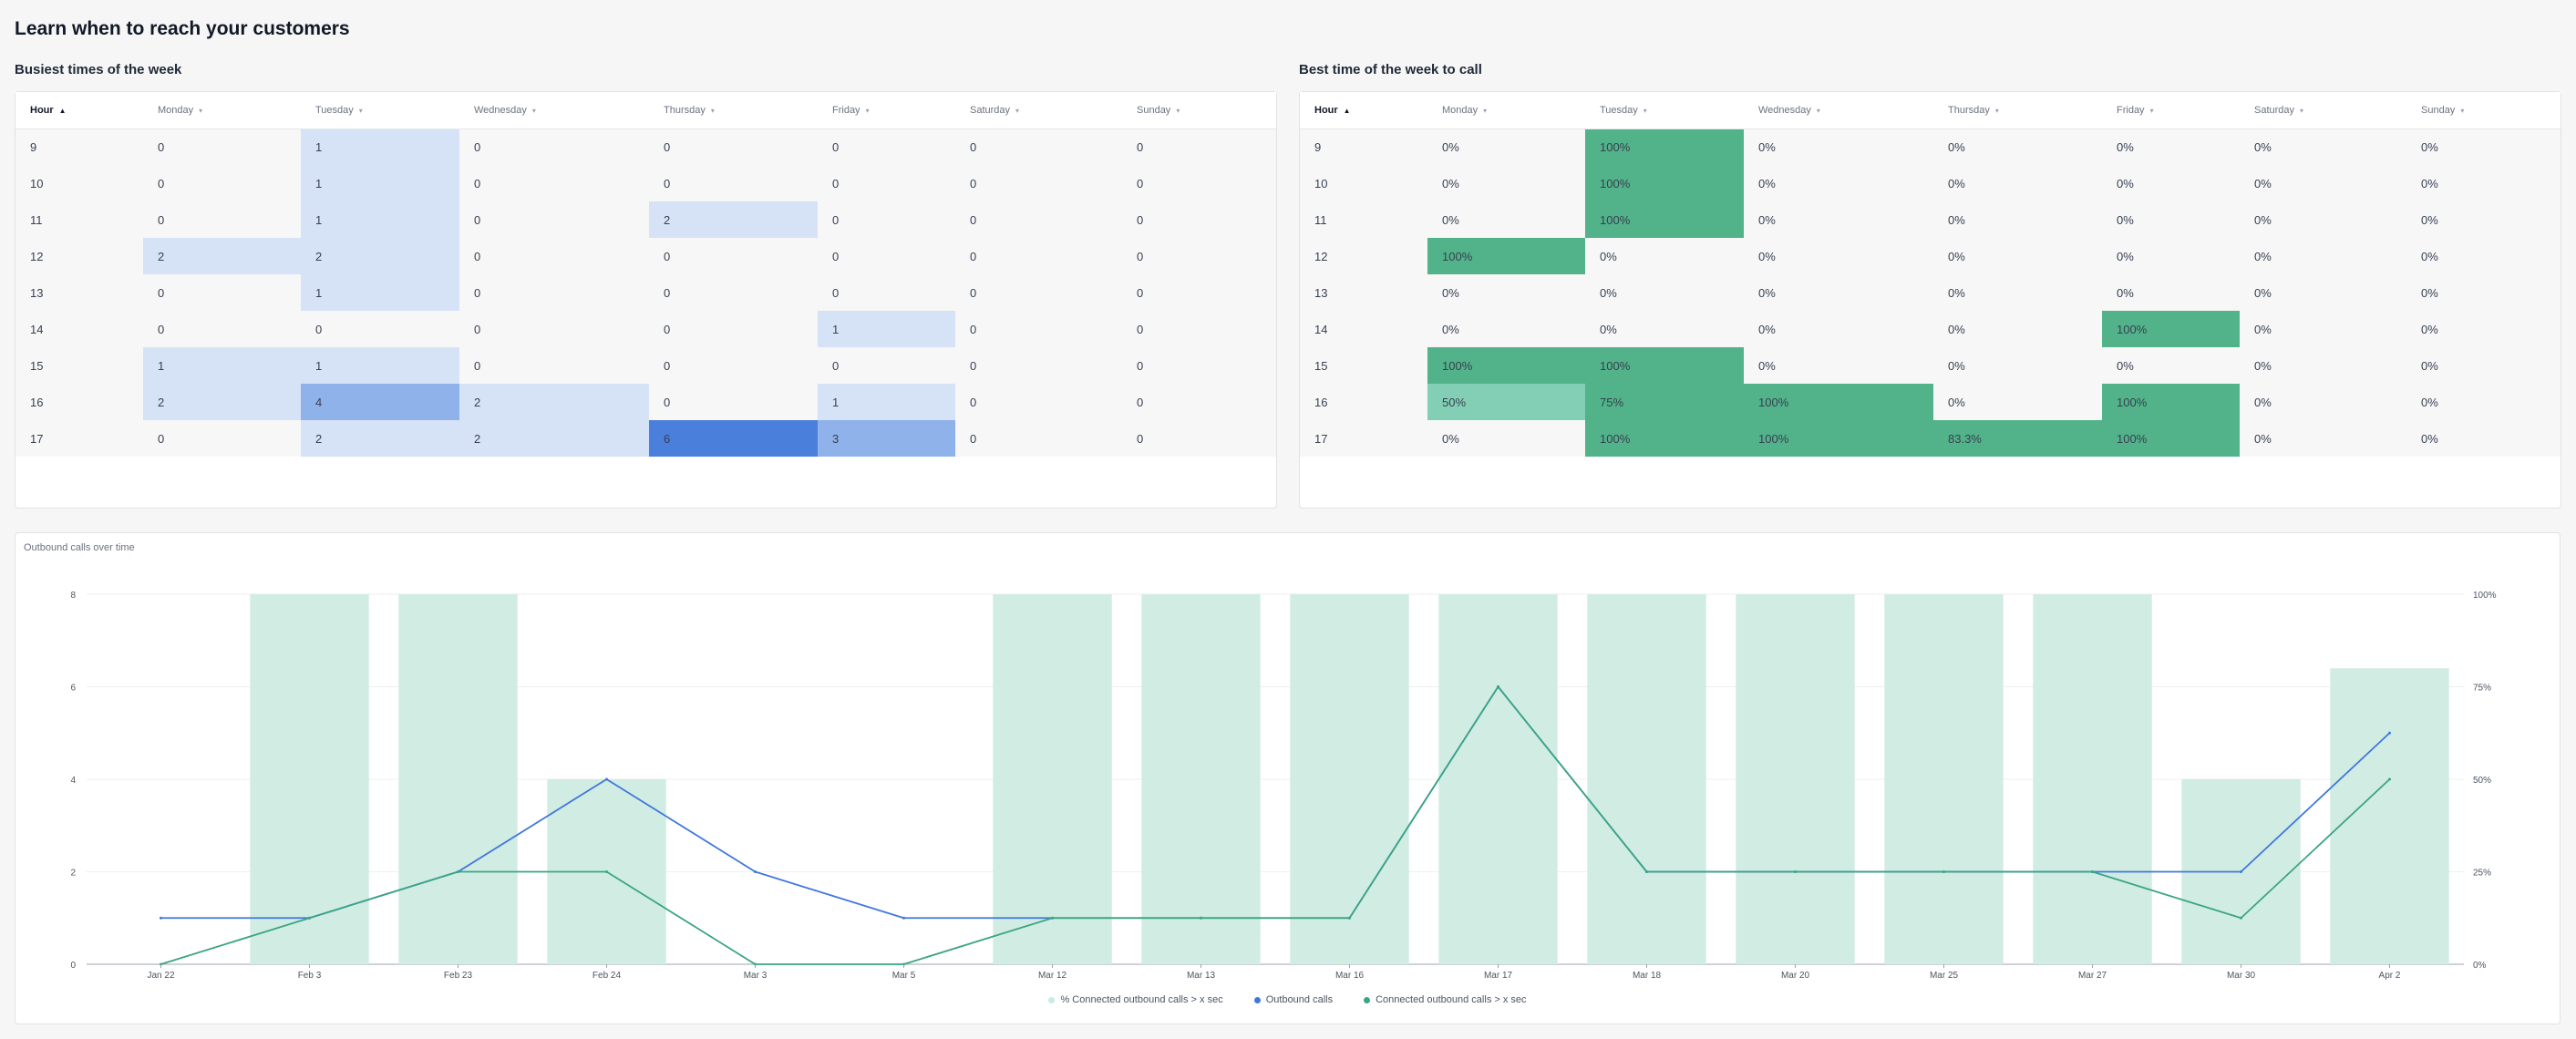  I want to click on heat-cell: 4, so click(380, 402).